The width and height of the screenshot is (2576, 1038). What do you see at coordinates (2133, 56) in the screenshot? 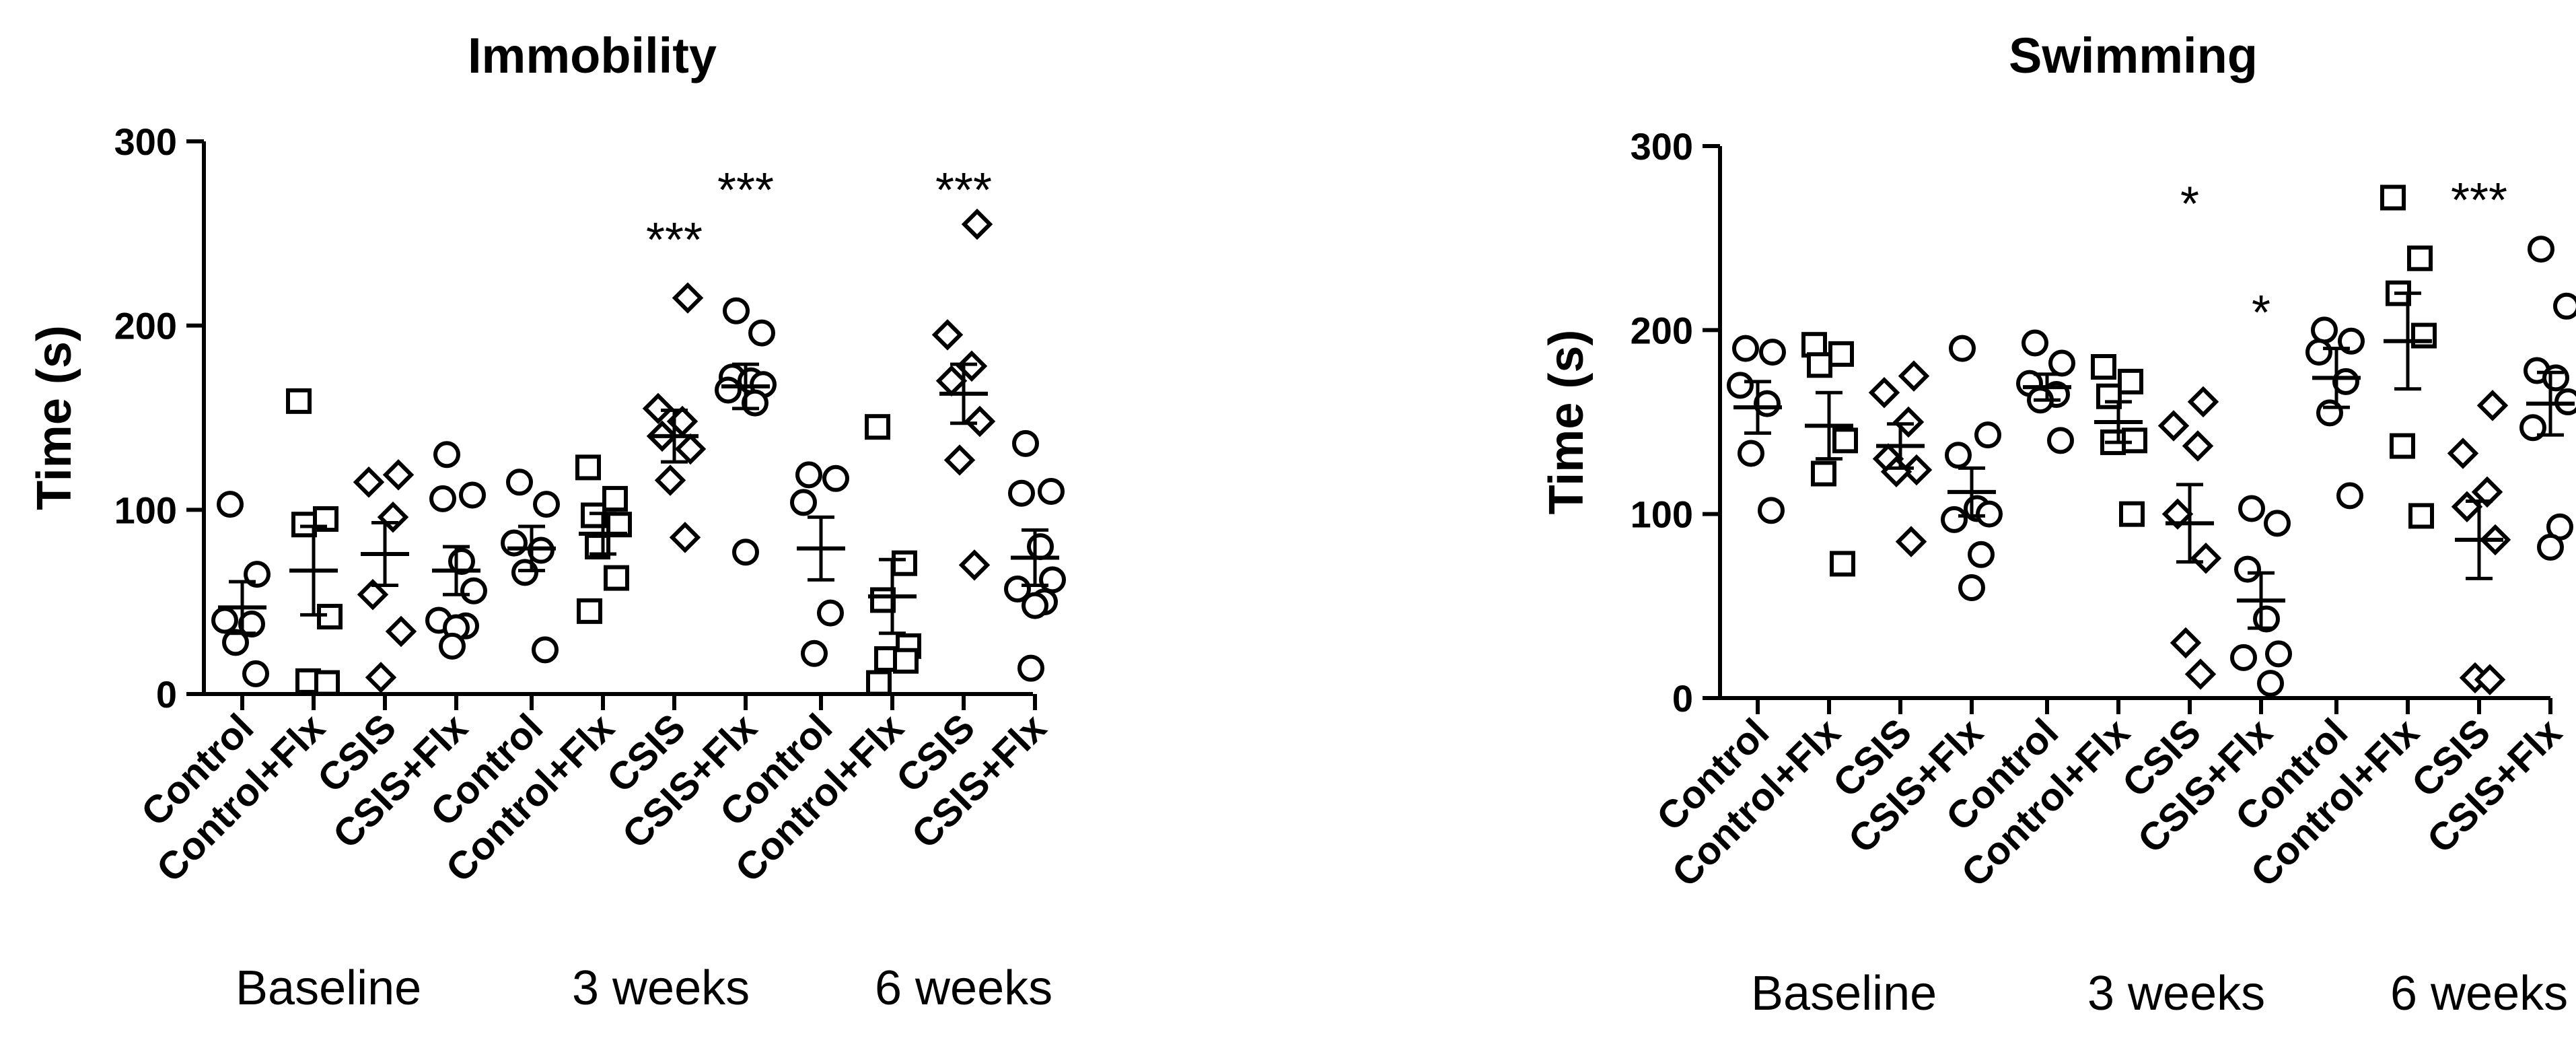
I see `chart-title: Swimming` at bounding box center [2133, 56].